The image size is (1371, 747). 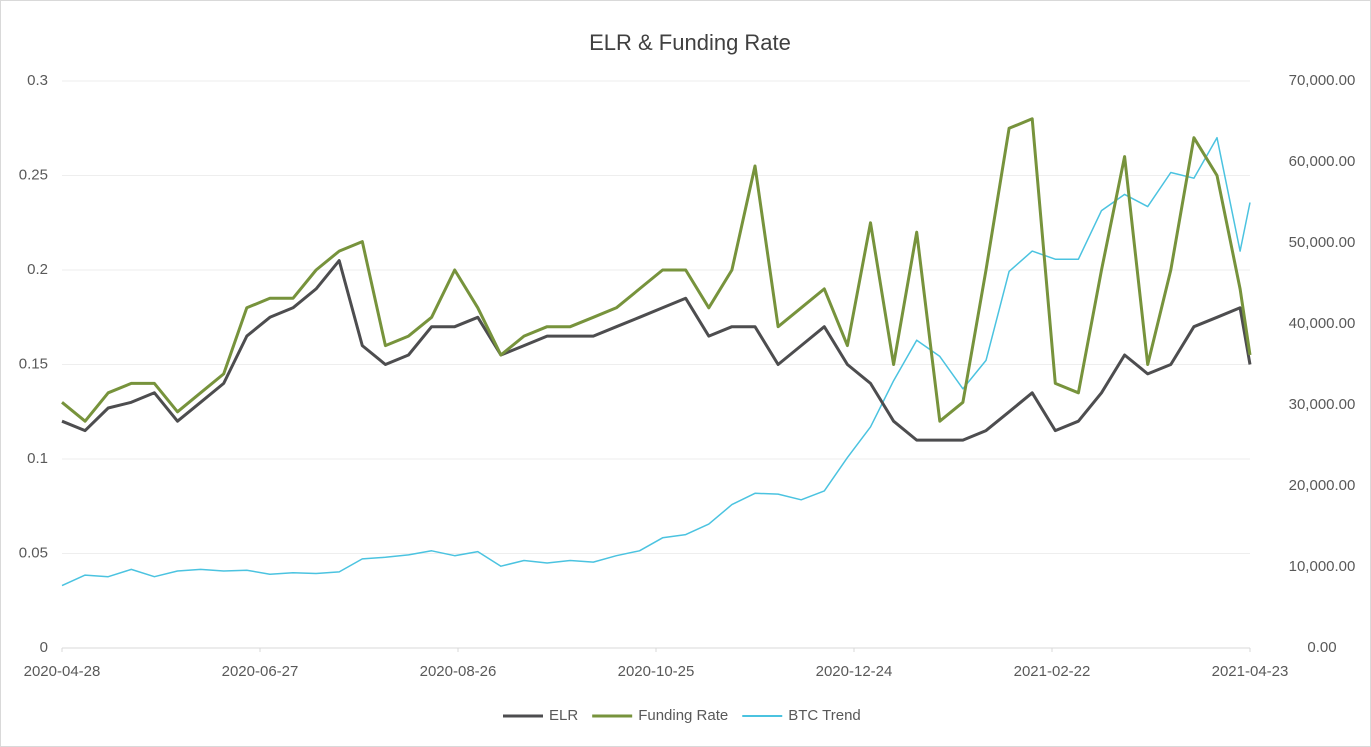 I want to click on x-tick-label: 2020-04-28, so click(x=62, y=671).